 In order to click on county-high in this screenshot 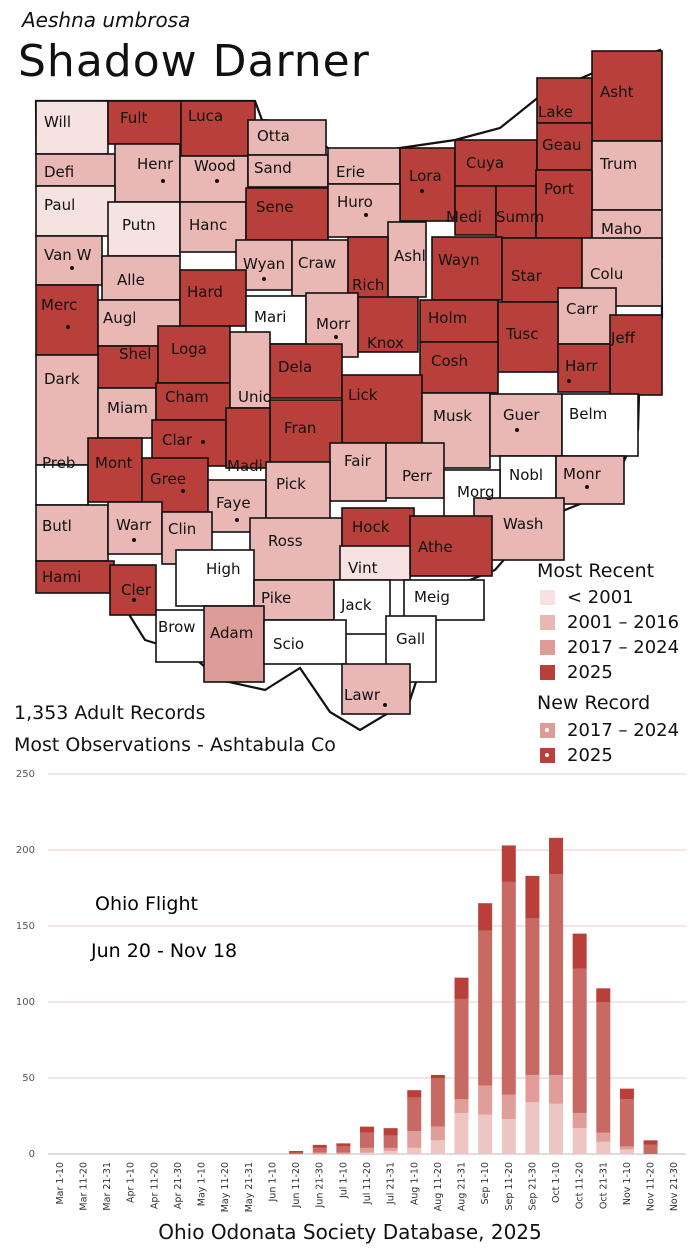, I will do `click(215, 578)`.